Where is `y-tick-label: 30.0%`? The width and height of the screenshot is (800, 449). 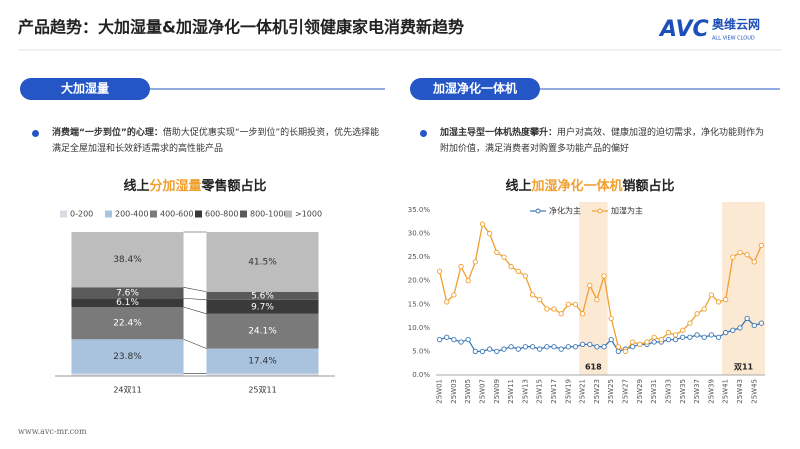
y-tick-label: 30.0% is located at coordinates (419, 234).